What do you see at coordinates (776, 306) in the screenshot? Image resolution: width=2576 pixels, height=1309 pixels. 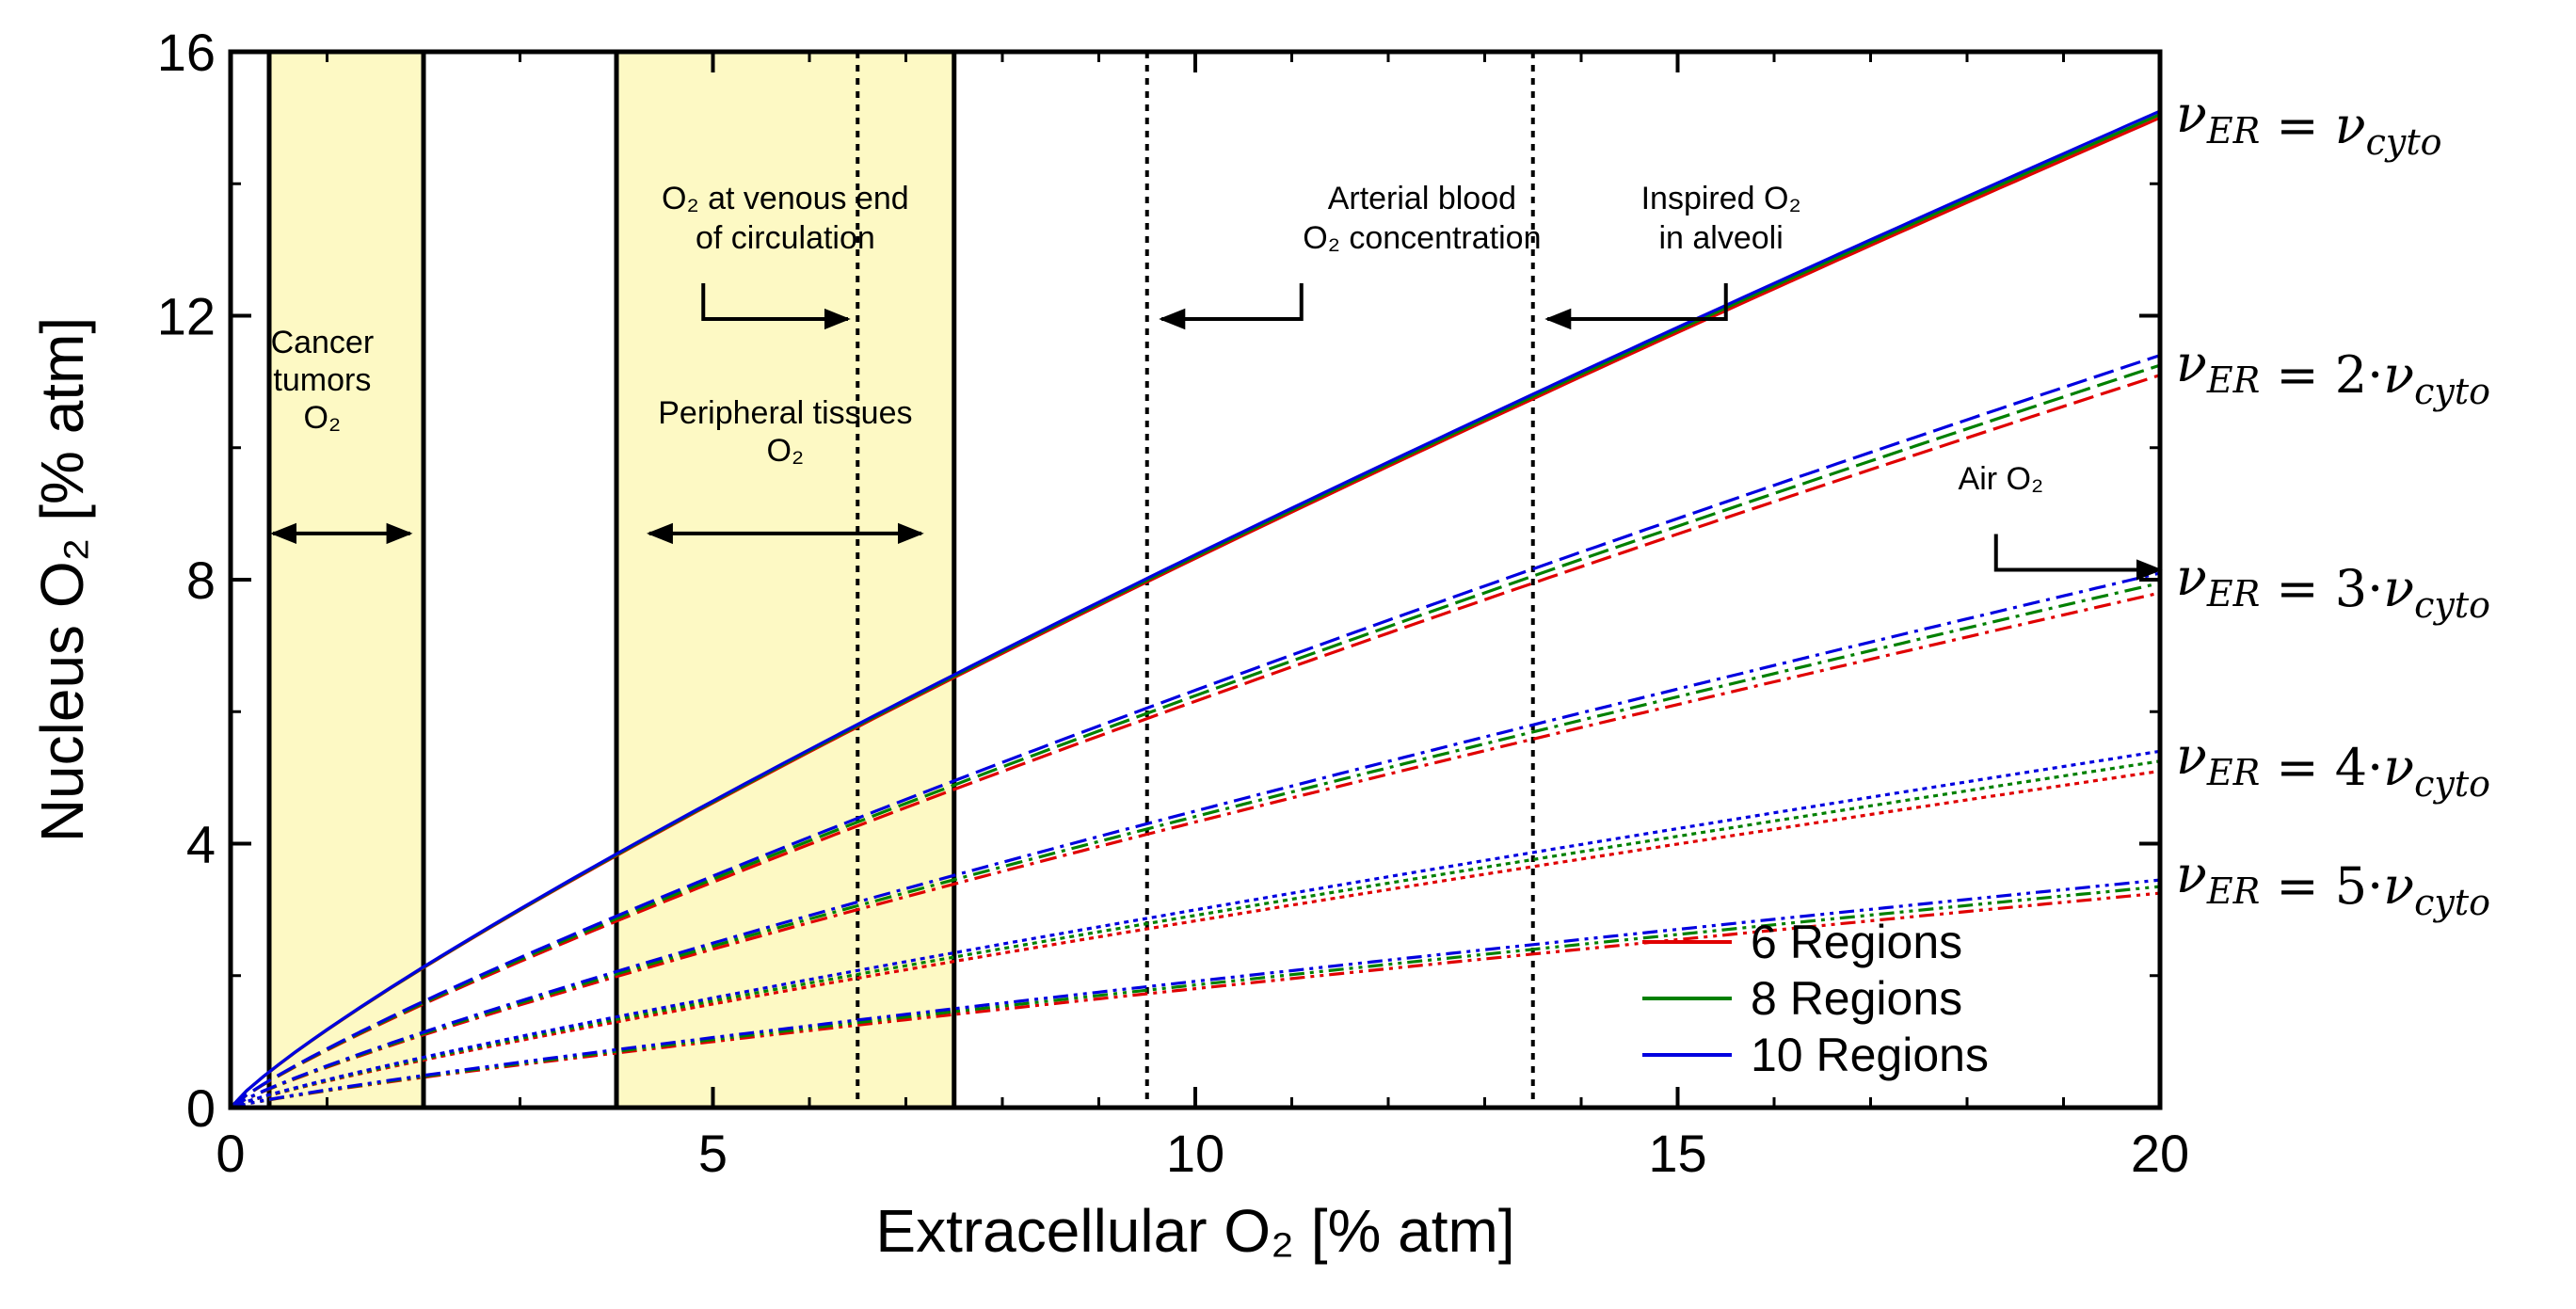 I see `annotation-venous-arrow` at bounding box center [776, 306].